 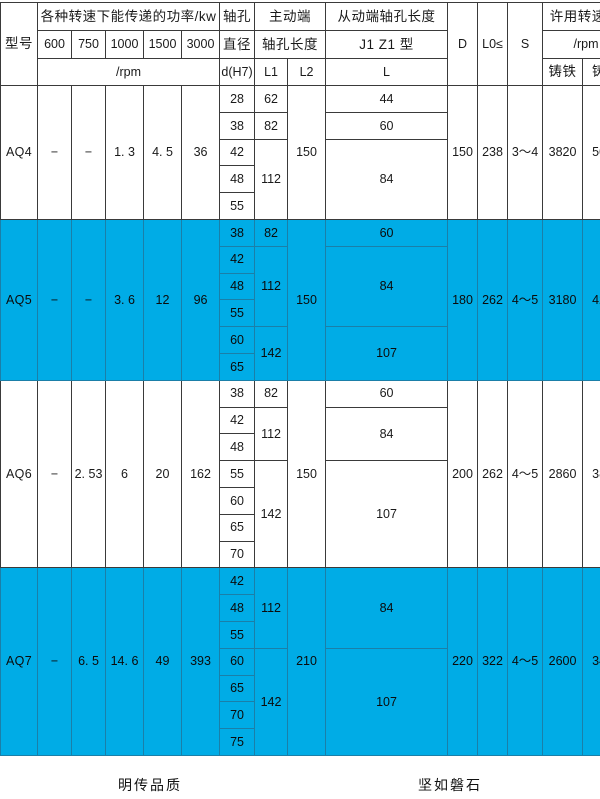 What do you see at coordinates (300, 500) in the screenshot?
I see `table-row: 60` at bounding box center [300, 500].